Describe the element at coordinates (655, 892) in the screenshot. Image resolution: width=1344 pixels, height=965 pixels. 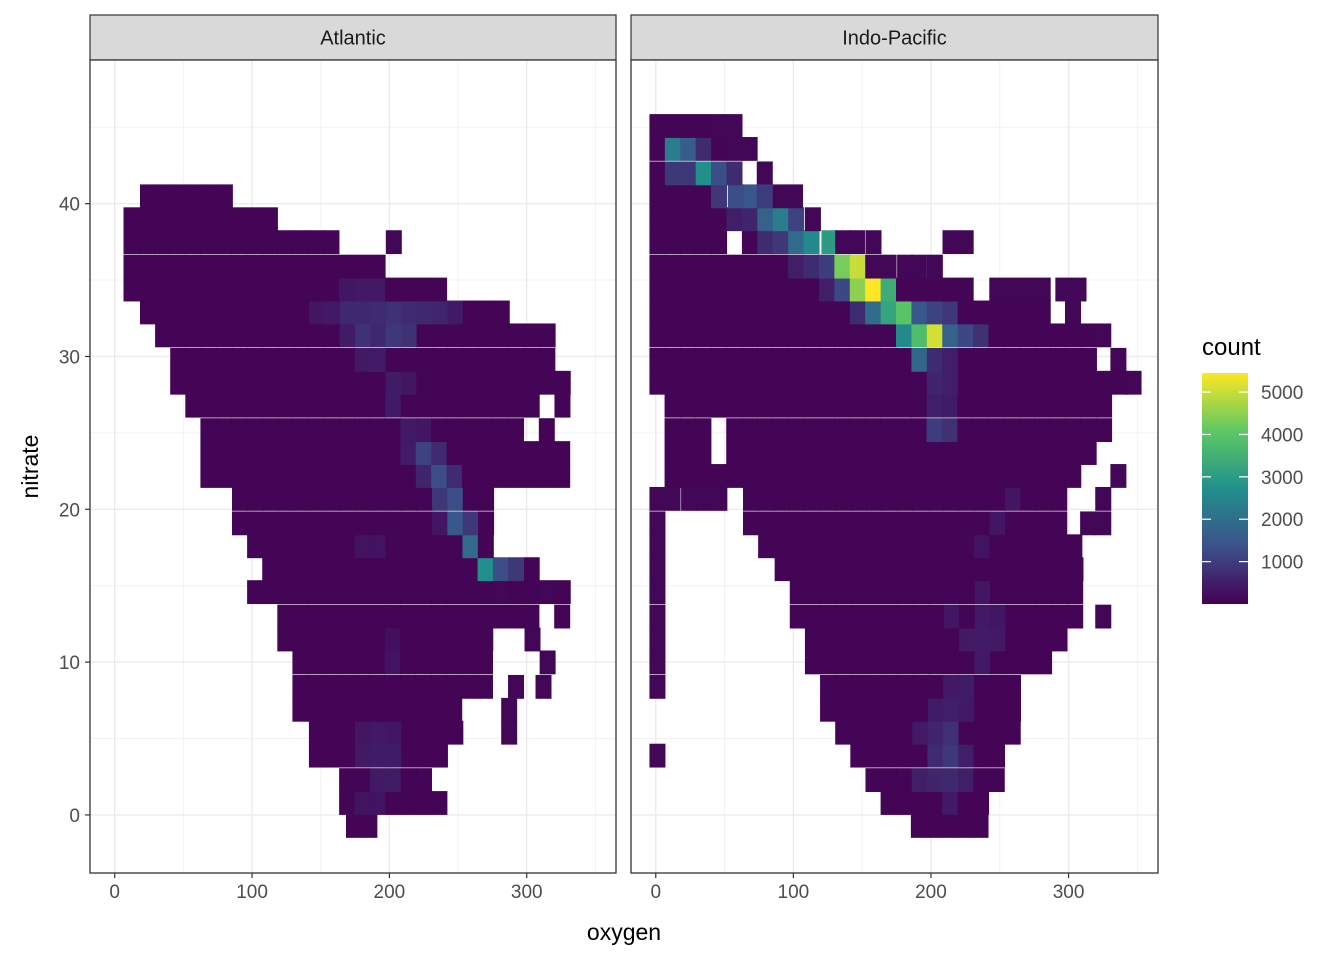
I see `x-tick-label: 0` at that location.